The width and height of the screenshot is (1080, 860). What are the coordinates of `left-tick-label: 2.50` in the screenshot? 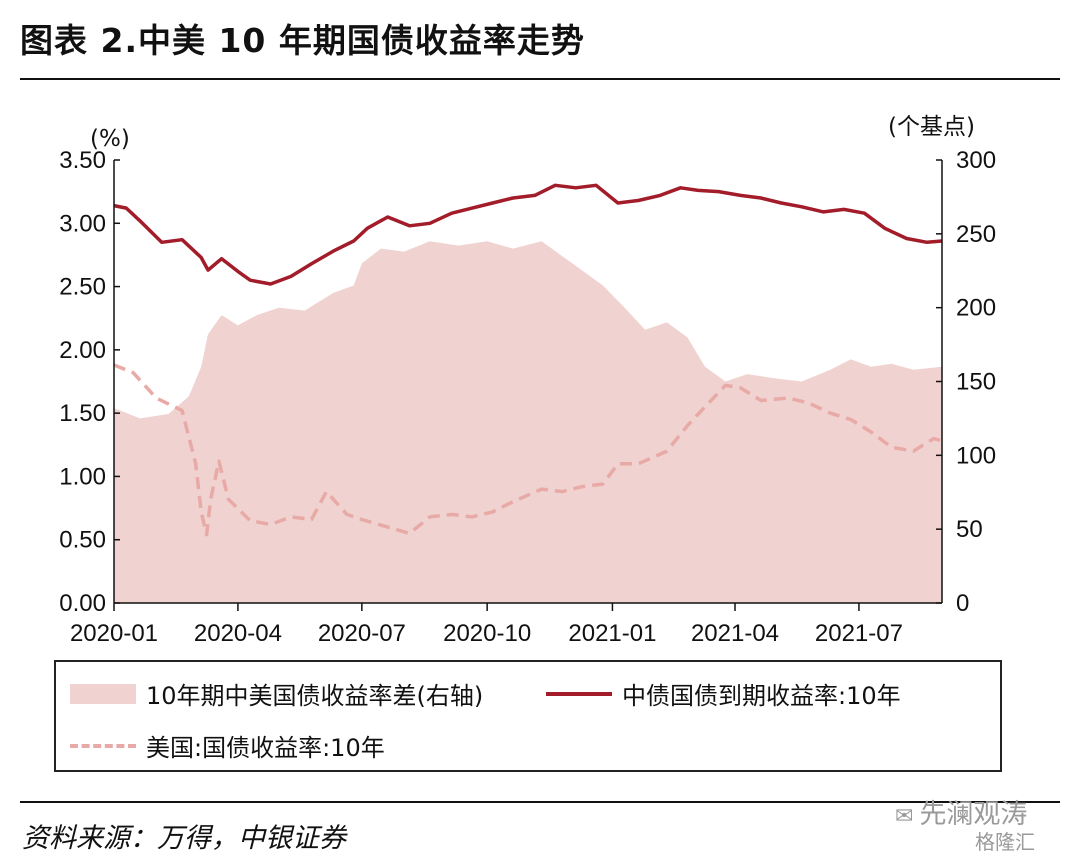 It's located at (82, 287).